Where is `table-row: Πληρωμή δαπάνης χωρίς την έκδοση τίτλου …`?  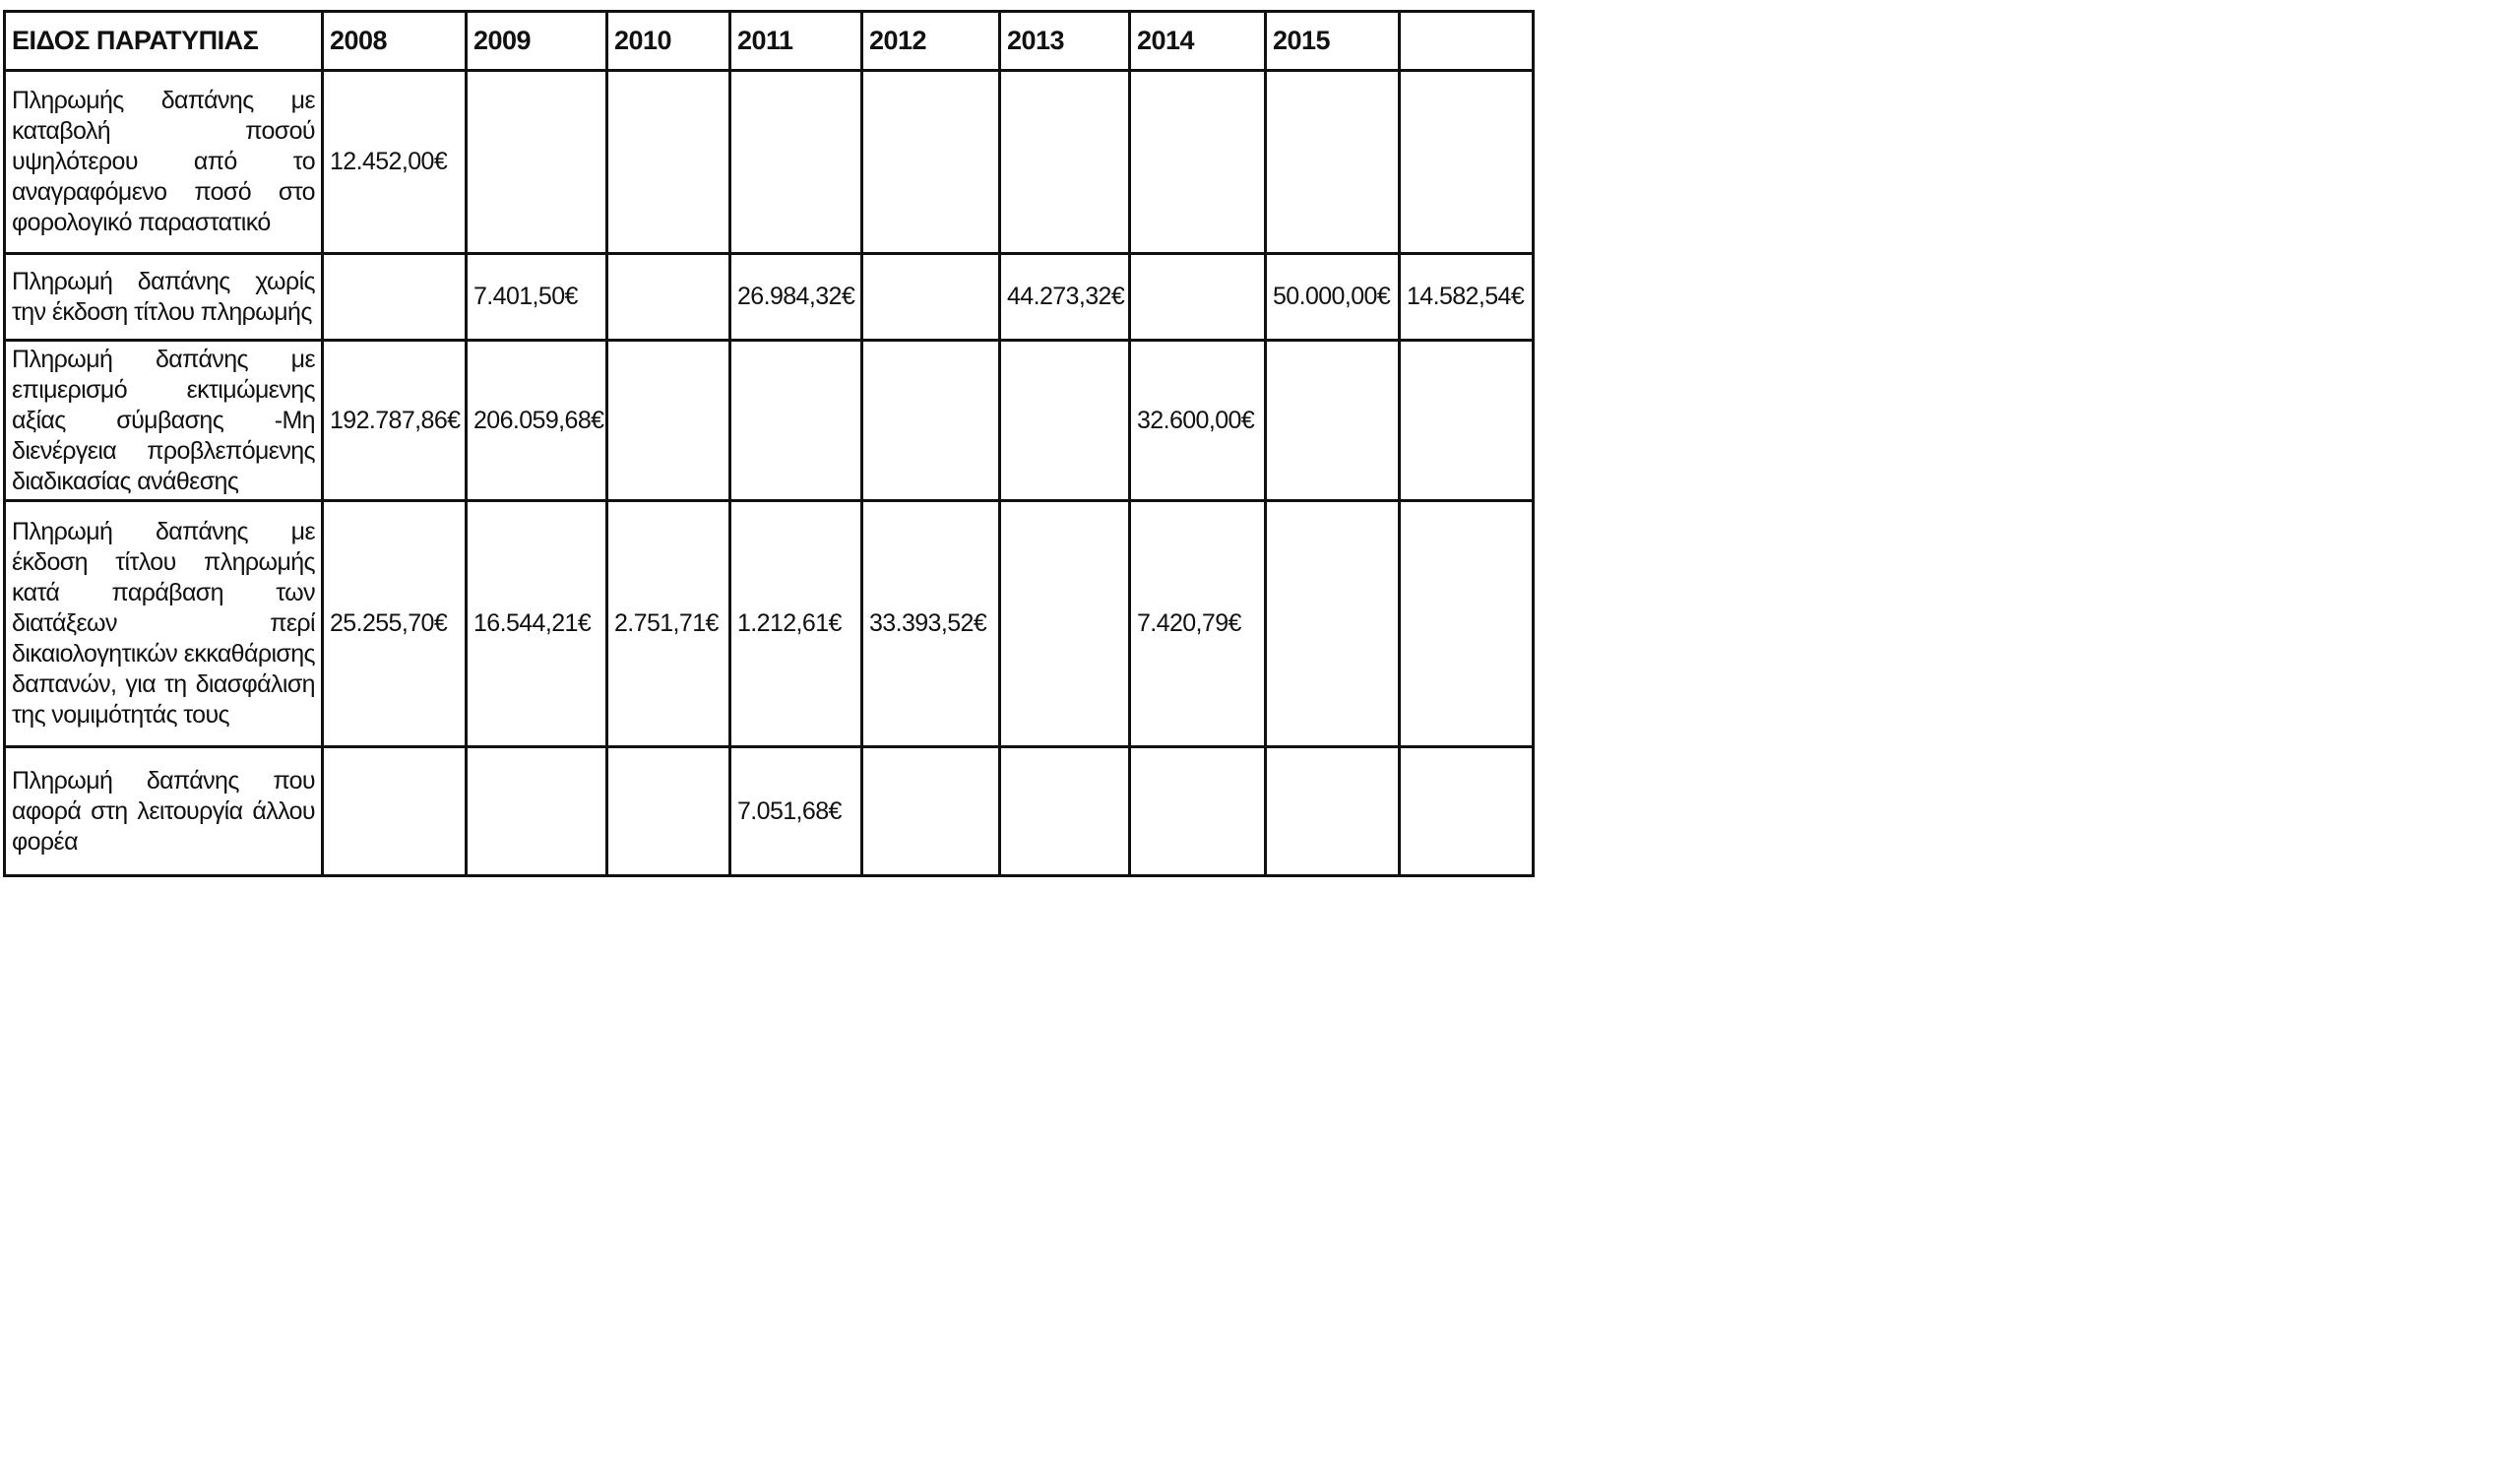
table-row: Πληρωμή δαπάνης χωρίς την έκδοση τίτλου … is located at coordinates (769, 297).